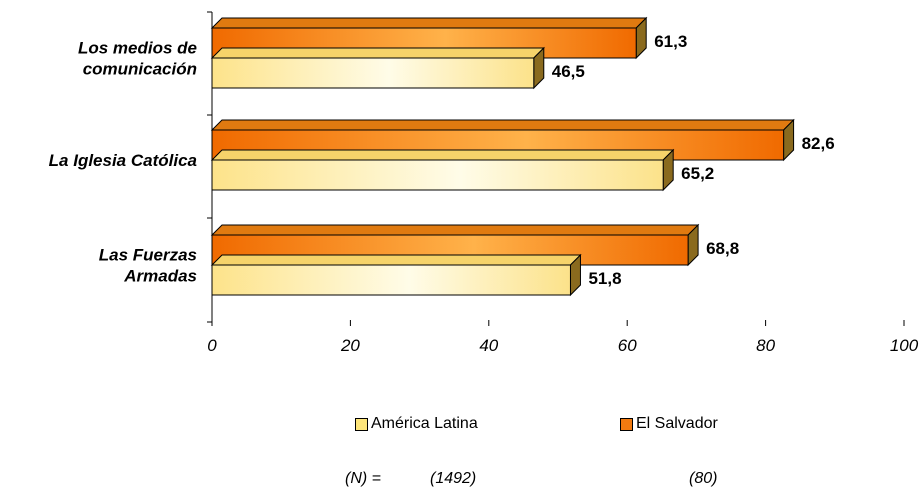 This screenshot has height=496, width=923. What do you see at coordinates (677, 423) in the screenshot?
I see `legend-label-el-salvador: El Salvador` at bounding box center [677, 423].